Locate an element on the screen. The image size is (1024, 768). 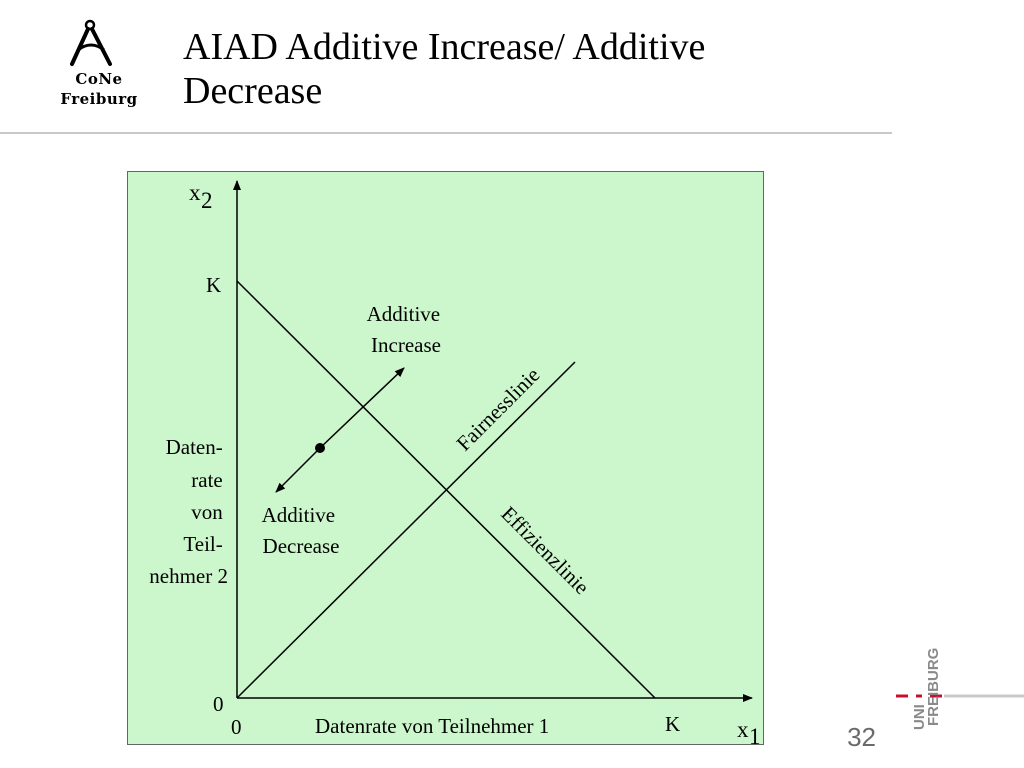
title-divider is located at coordinates (446, 133).